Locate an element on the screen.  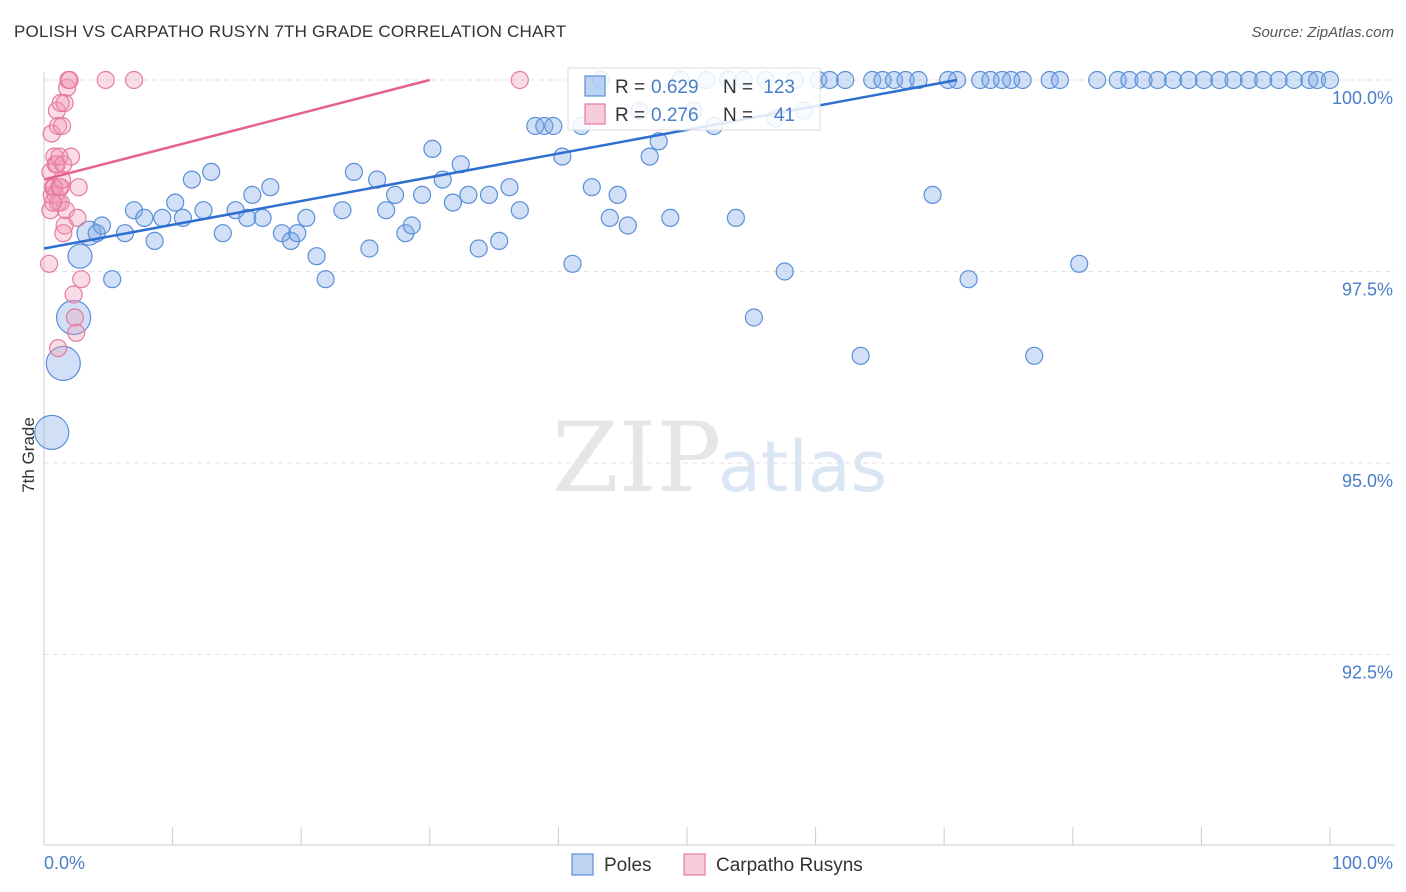
y-tick-label: 95.0% is located at coordinates (1367, 481).